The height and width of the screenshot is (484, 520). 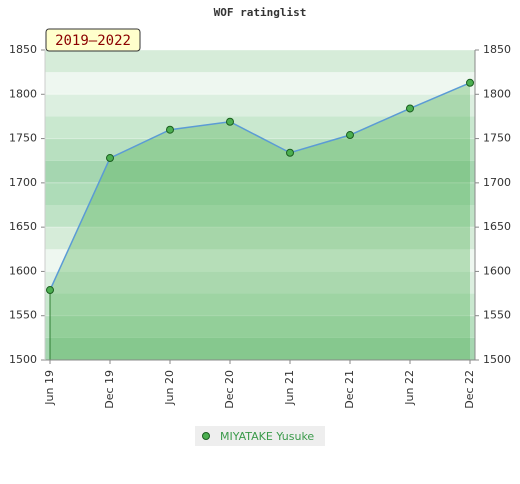 What do you see at coordinates (349, 389) in the screenshot?
I see `x-tick-label: Dec 21` at bounding box center [349, 389].